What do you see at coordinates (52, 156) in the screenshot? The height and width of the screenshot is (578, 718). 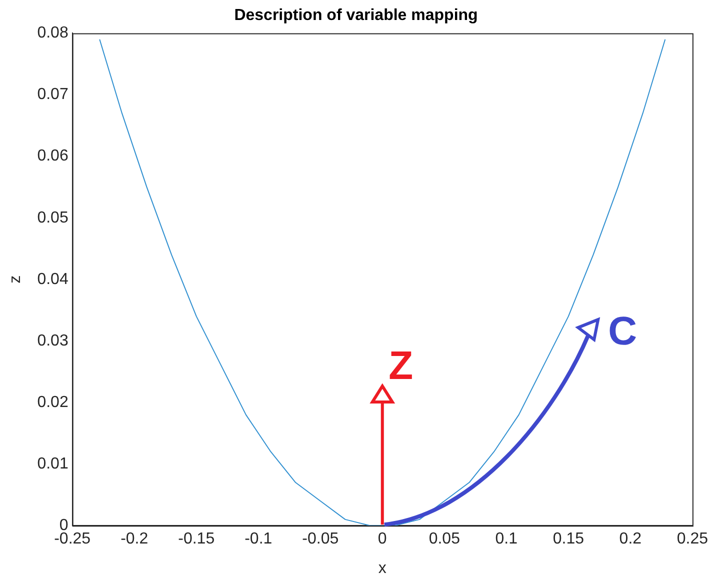 I see `y-tick-label: 0.06` at bounding box center [52, 156].